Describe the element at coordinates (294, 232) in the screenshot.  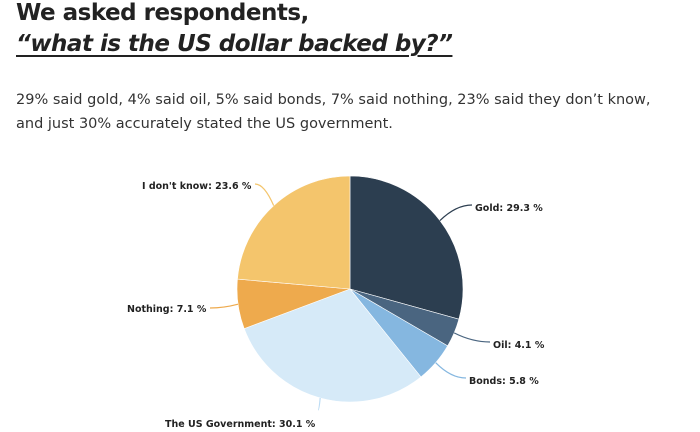
I see `pie-slice-i-don-t-know` at that location.